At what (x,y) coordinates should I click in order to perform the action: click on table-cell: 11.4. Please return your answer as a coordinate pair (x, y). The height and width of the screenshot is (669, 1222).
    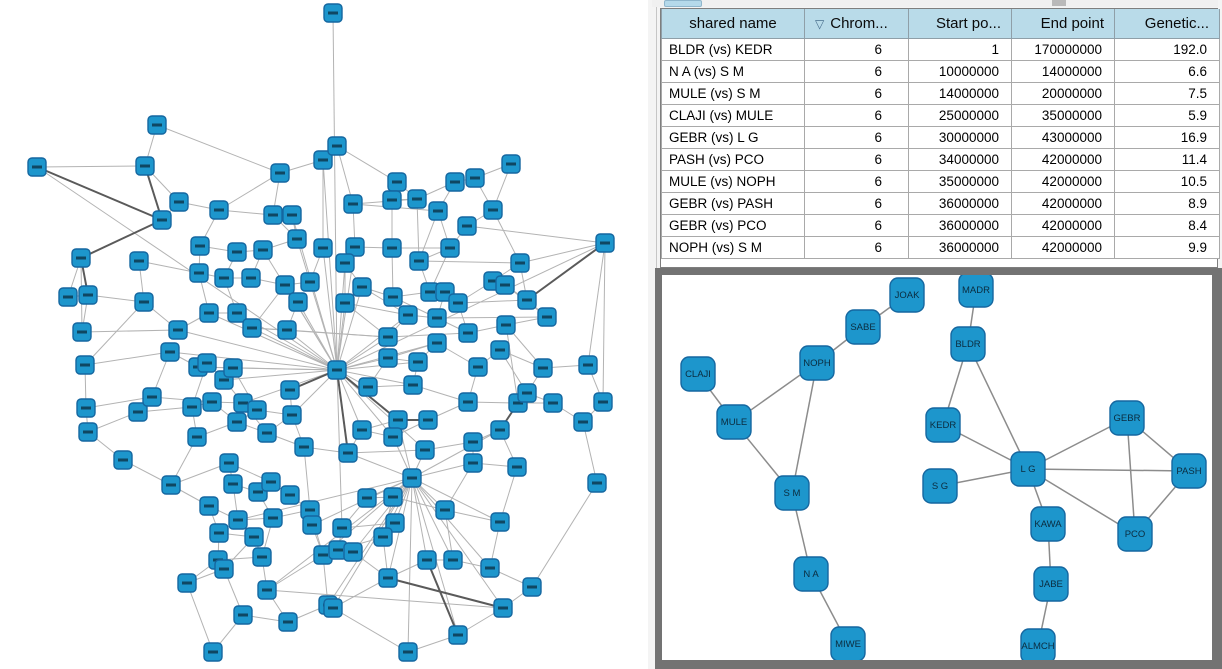
    Looking at the image, I should click on (1167, 159).